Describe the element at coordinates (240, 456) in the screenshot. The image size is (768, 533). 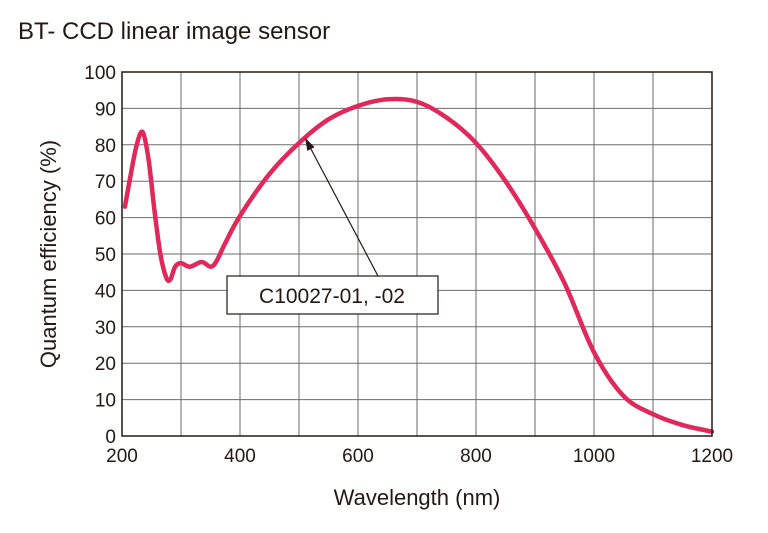
I see `x-tick-label: 400` at that location.